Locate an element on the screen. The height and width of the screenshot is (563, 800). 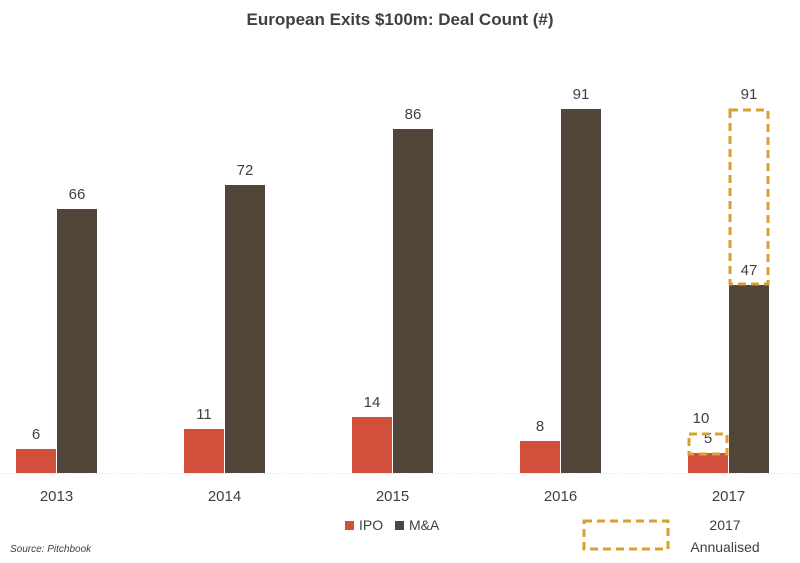
legend-swatch-ipo is located at coordinates (349, 525).